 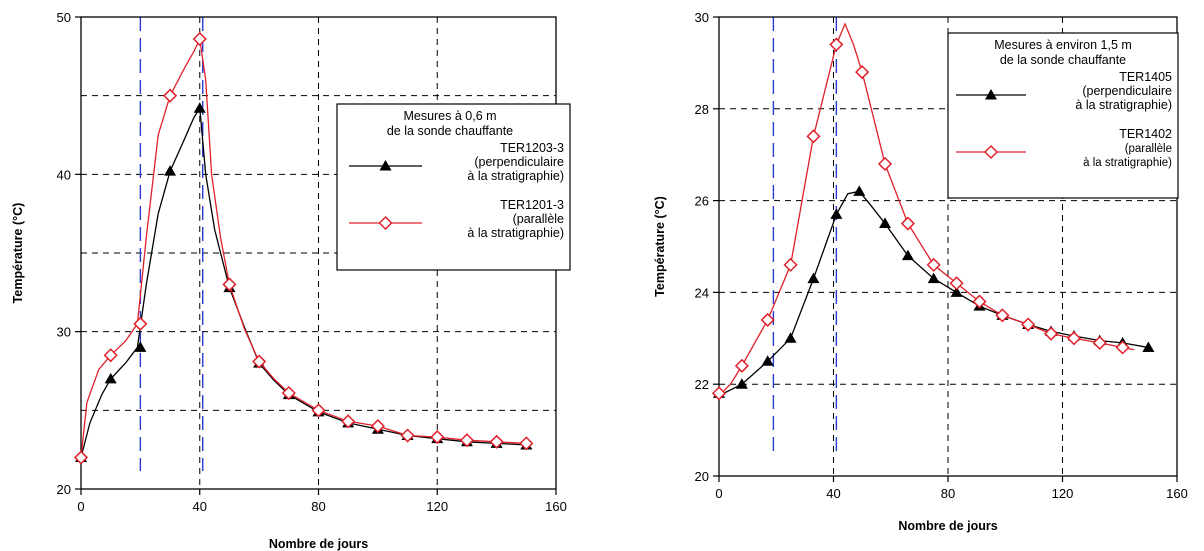 I want to click on y-tick-label: 50, so click(x=64, y=17).